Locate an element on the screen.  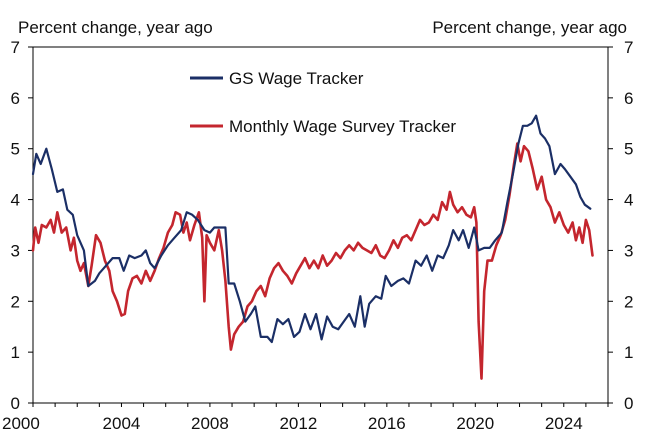
y-axis-title-left: Percent change, year ago is located at coordinates (115, 27).